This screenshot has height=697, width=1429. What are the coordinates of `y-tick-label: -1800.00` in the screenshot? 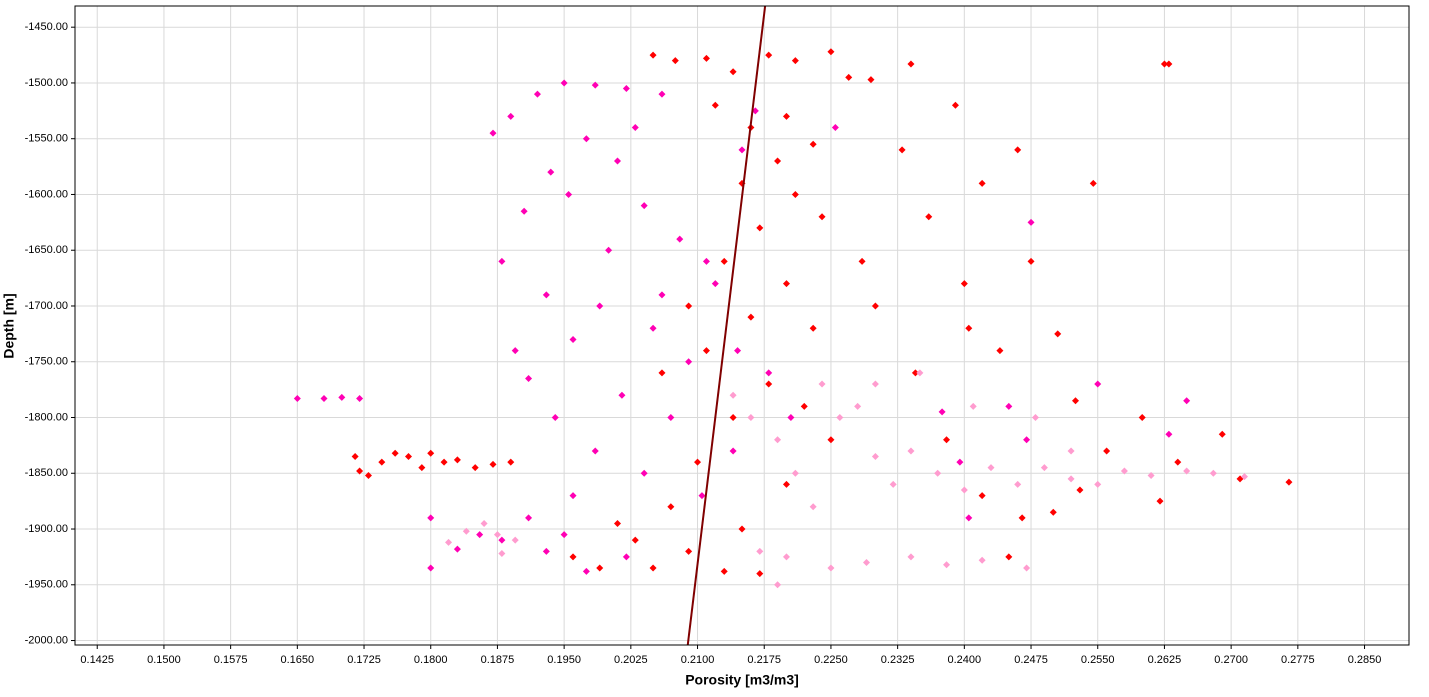 It's located at (46, 417).